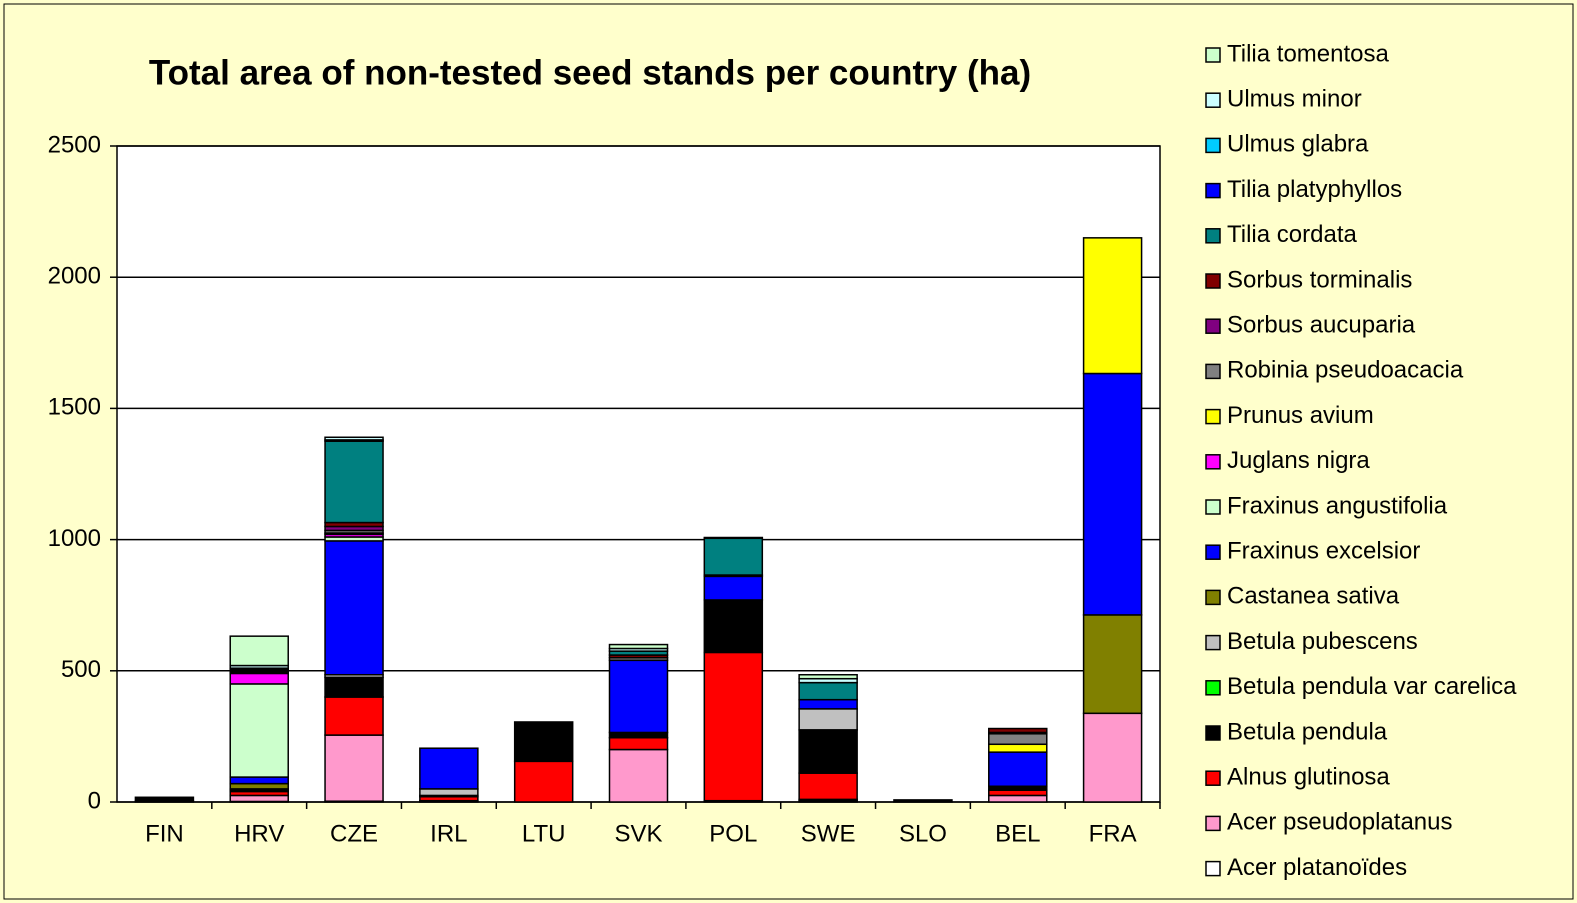  Describe the element at coordinates (638, 833) in the screenshot. I see `x-tick-label: SVK` at that location.